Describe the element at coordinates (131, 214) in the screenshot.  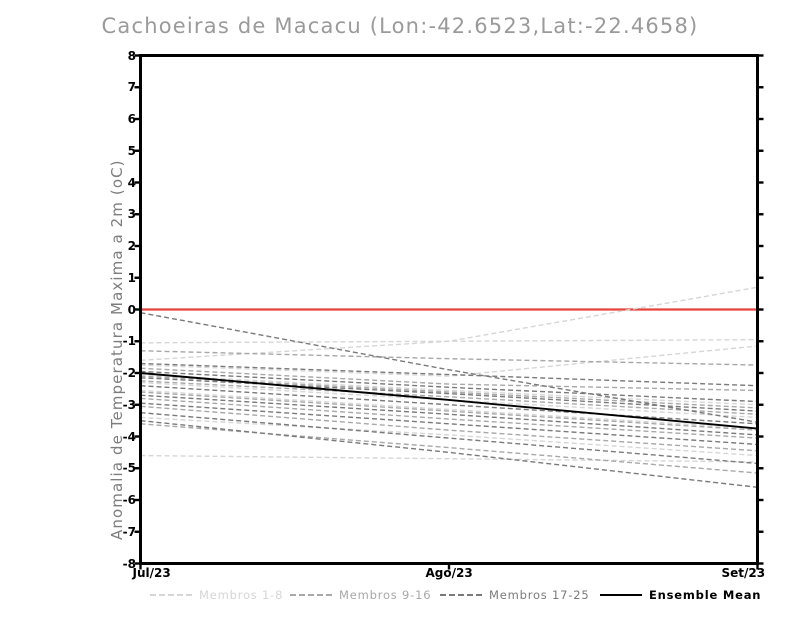
I see `y-axis-tick-label: 3` at that location.